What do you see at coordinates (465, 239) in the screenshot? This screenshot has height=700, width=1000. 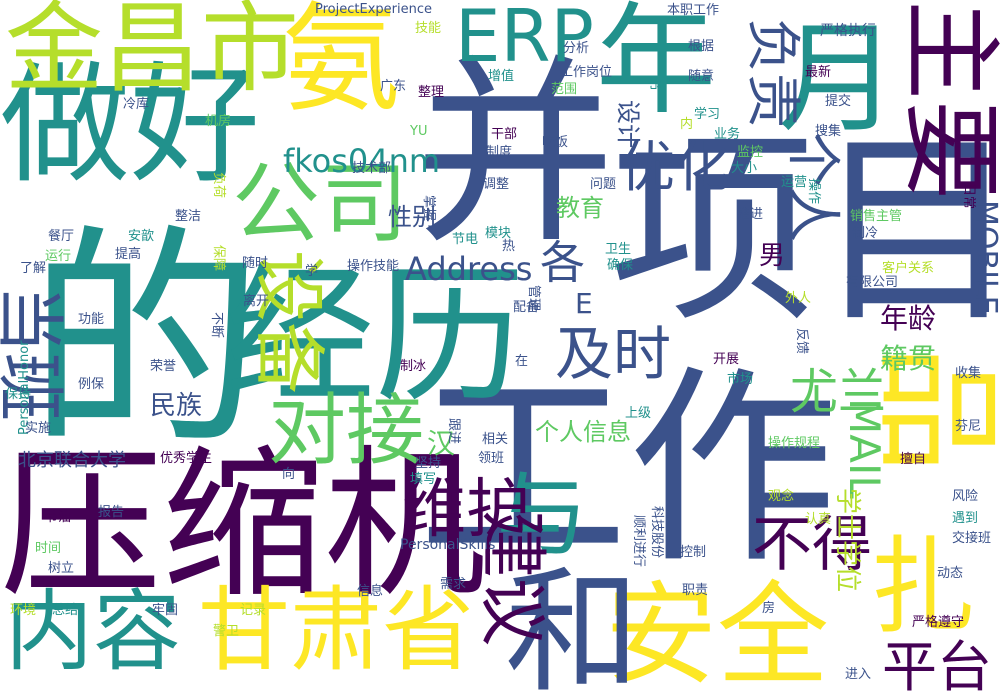 I see `word: 节电` at bounding box center [465, 239].